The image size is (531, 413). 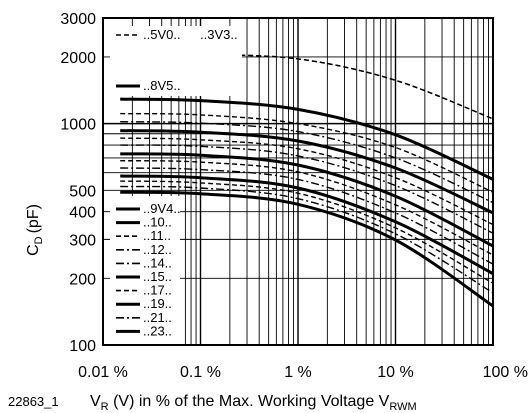 I want to click on x-tick-label: 1 %, so click(x=298, y=372).